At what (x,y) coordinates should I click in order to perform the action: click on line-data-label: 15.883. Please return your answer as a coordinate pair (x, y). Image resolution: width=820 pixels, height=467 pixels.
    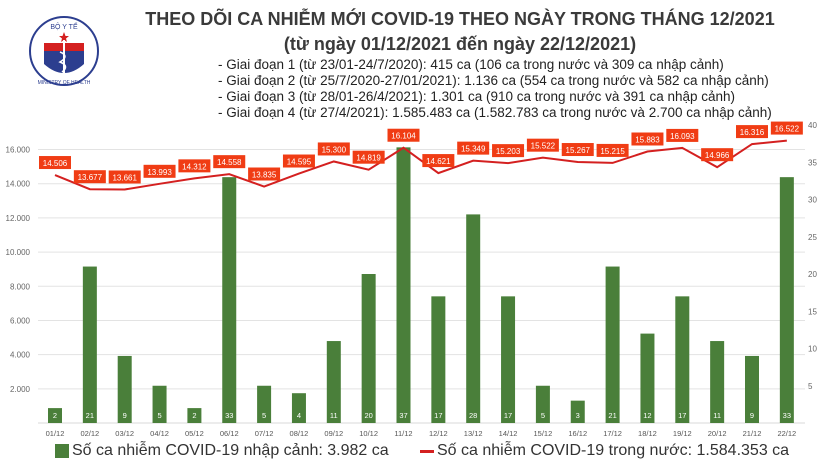
    Looking at the image, I should click on (647, 139).